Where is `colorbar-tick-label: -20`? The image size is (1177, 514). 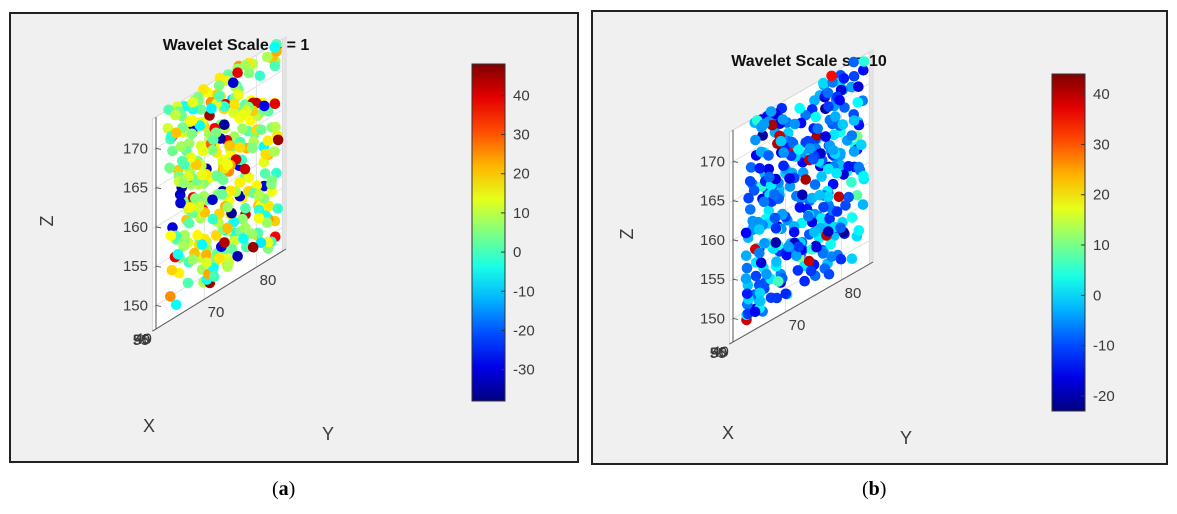
colorbar-tick-label: -20 is located at coordinates (1104, 396).